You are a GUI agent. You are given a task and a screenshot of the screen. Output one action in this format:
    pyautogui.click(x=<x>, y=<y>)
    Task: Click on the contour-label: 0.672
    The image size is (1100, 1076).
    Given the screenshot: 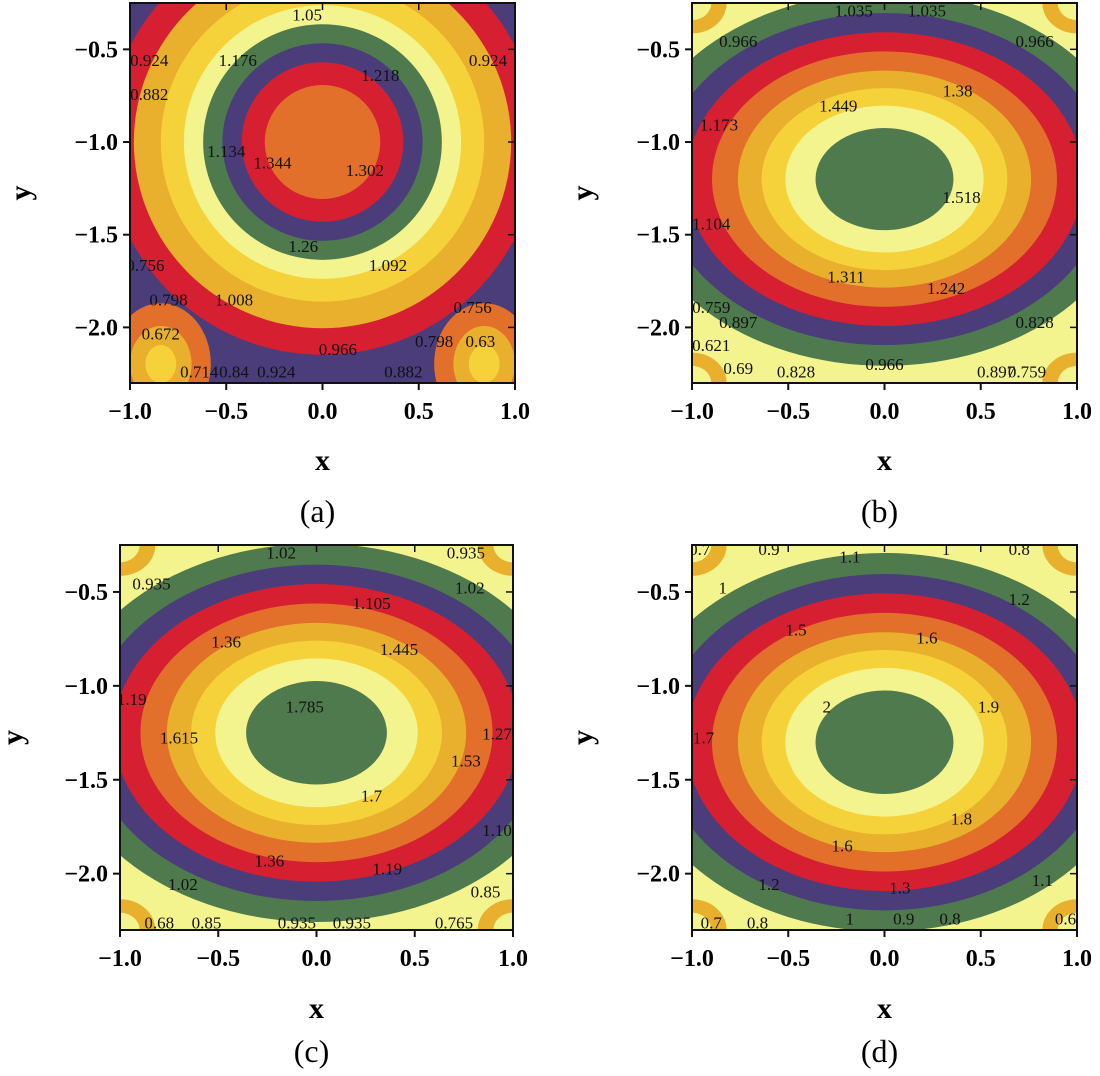 What is the action you would take?
    pyautogui.click(x=161, y=334)
    